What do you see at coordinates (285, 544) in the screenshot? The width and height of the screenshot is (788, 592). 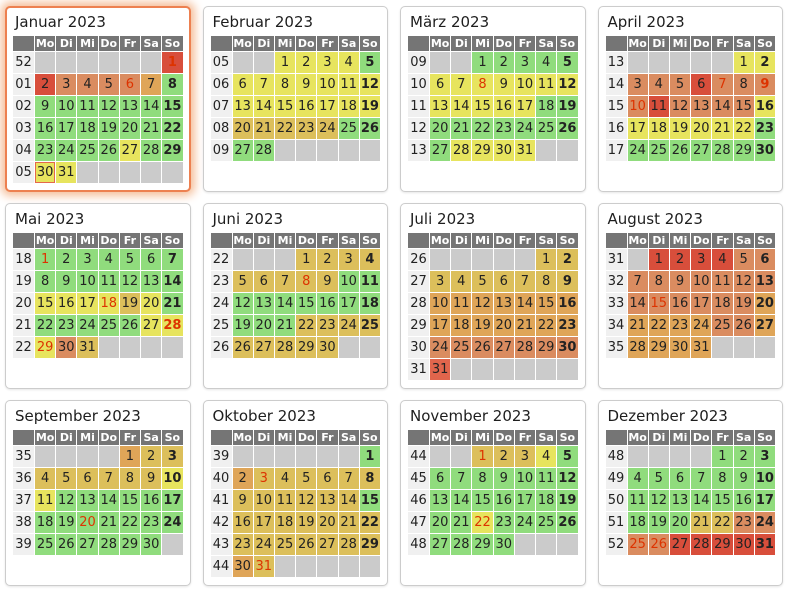 I see `day-cell-oktober-2023-25: 25` at bounding box center [285, 544].